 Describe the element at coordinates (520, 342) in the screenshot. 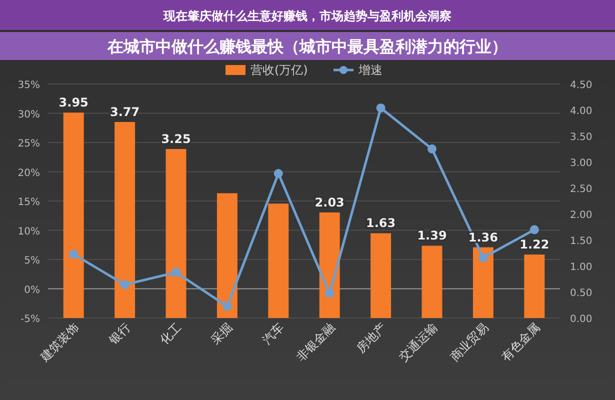

I see `x-tick-label: 有色金属` at that location.